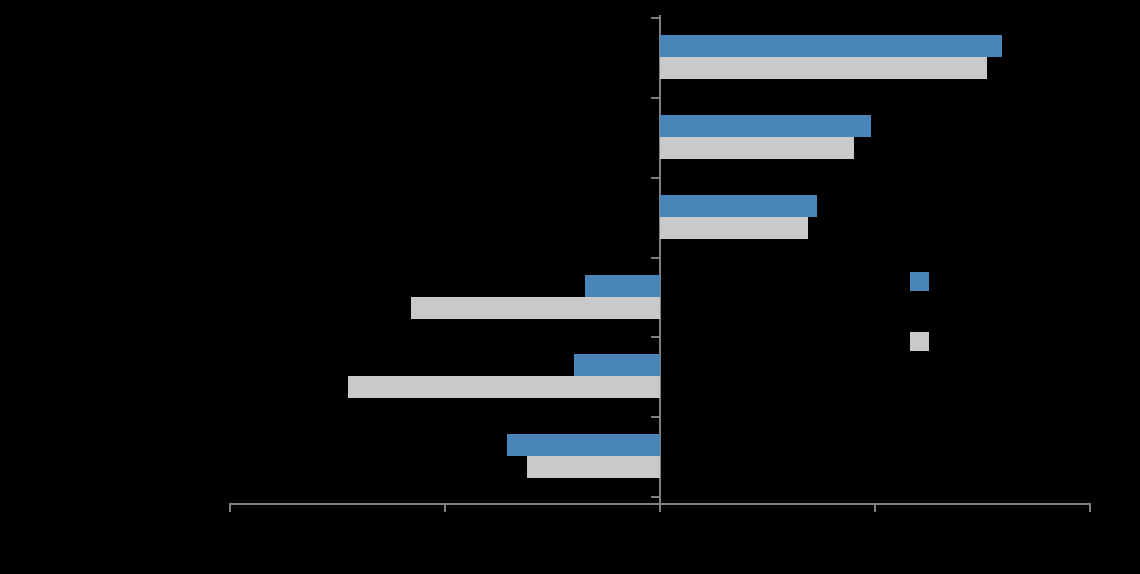 This screenshot has width=1140, height=574. Describe the element at coordinates (919, 281) in the screenshot. I see `legend-swatch-blue` at that location.